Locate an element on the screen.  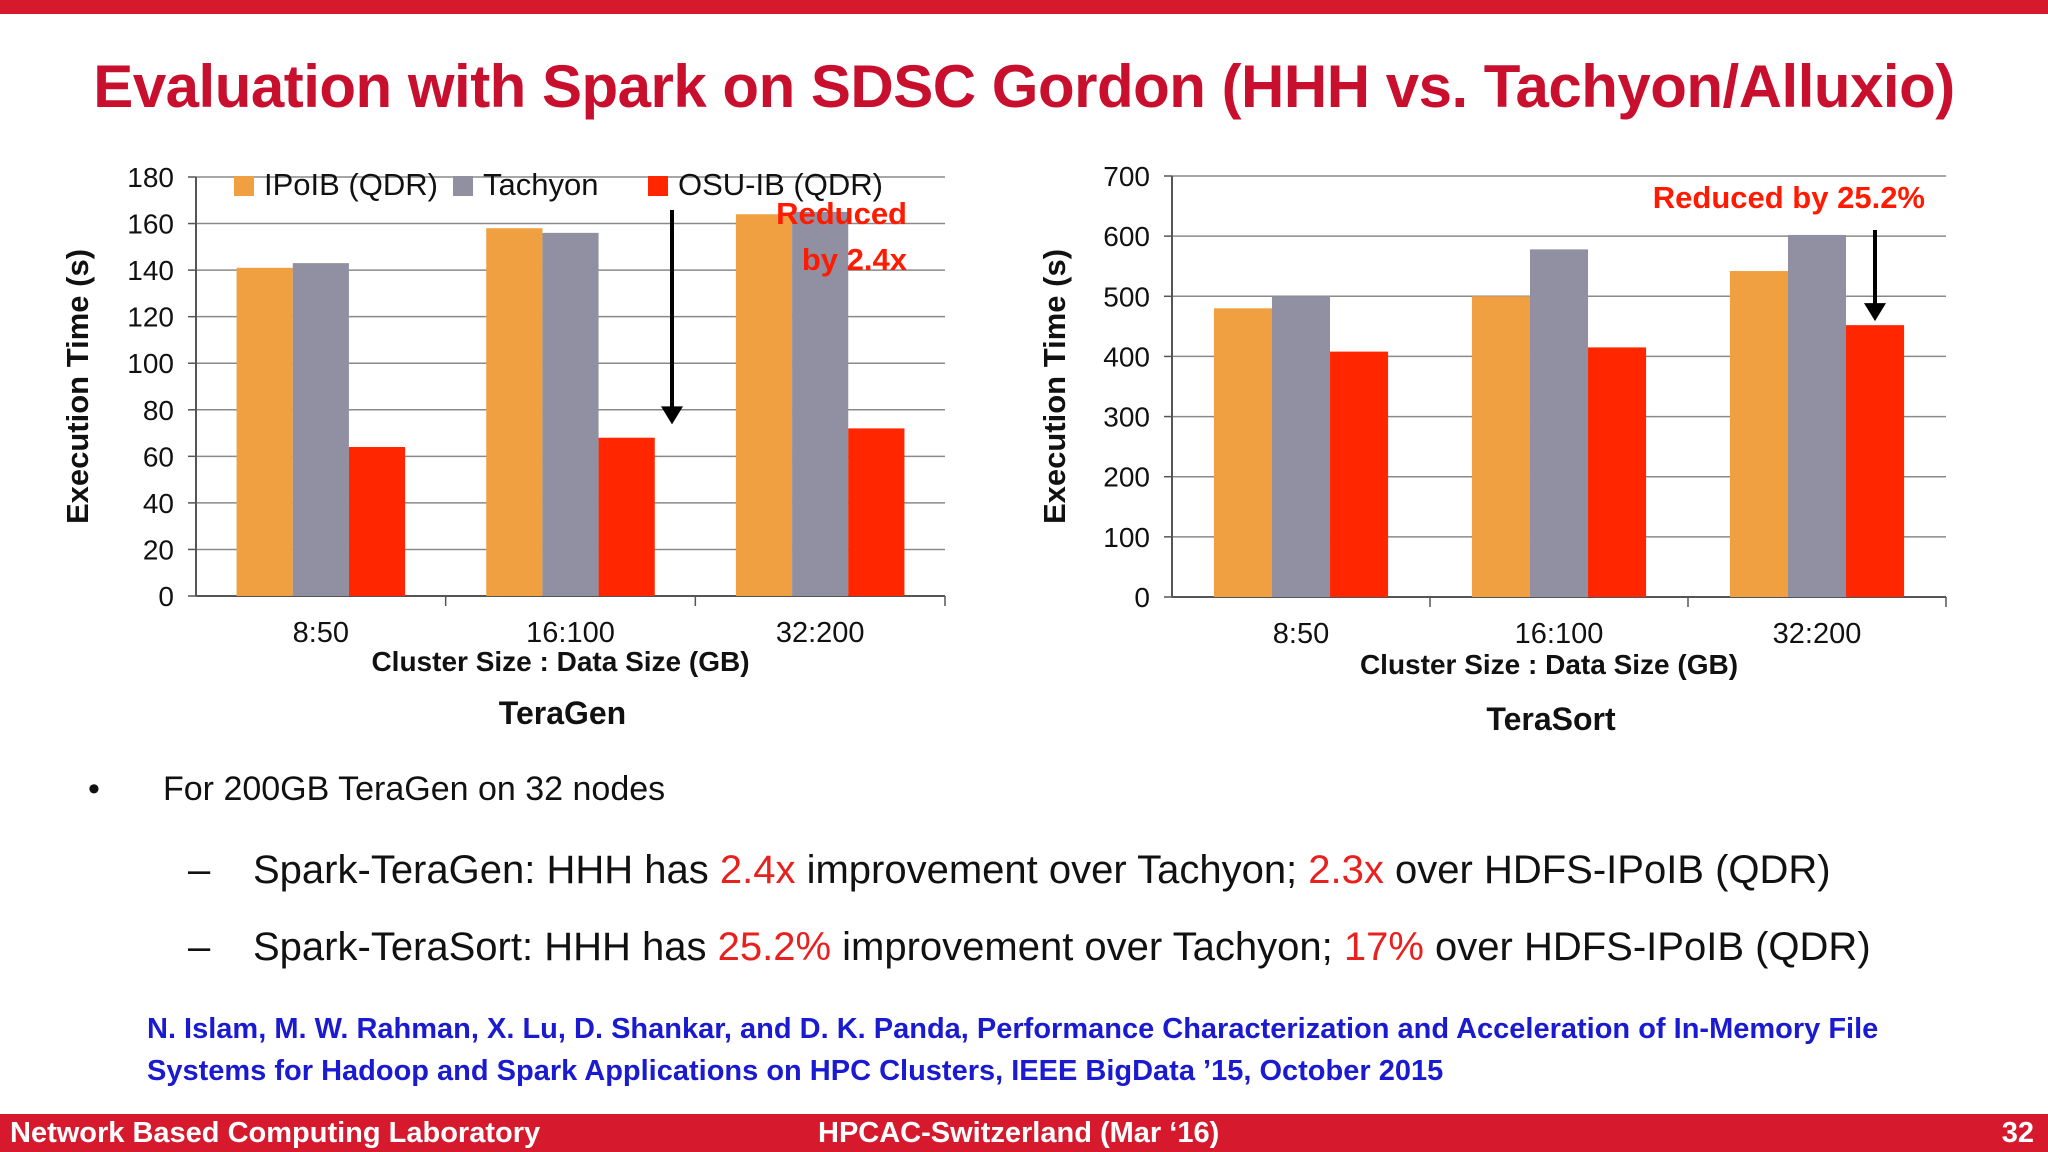
annotation-label: by 2.4x is located at coordinates (855, 259).